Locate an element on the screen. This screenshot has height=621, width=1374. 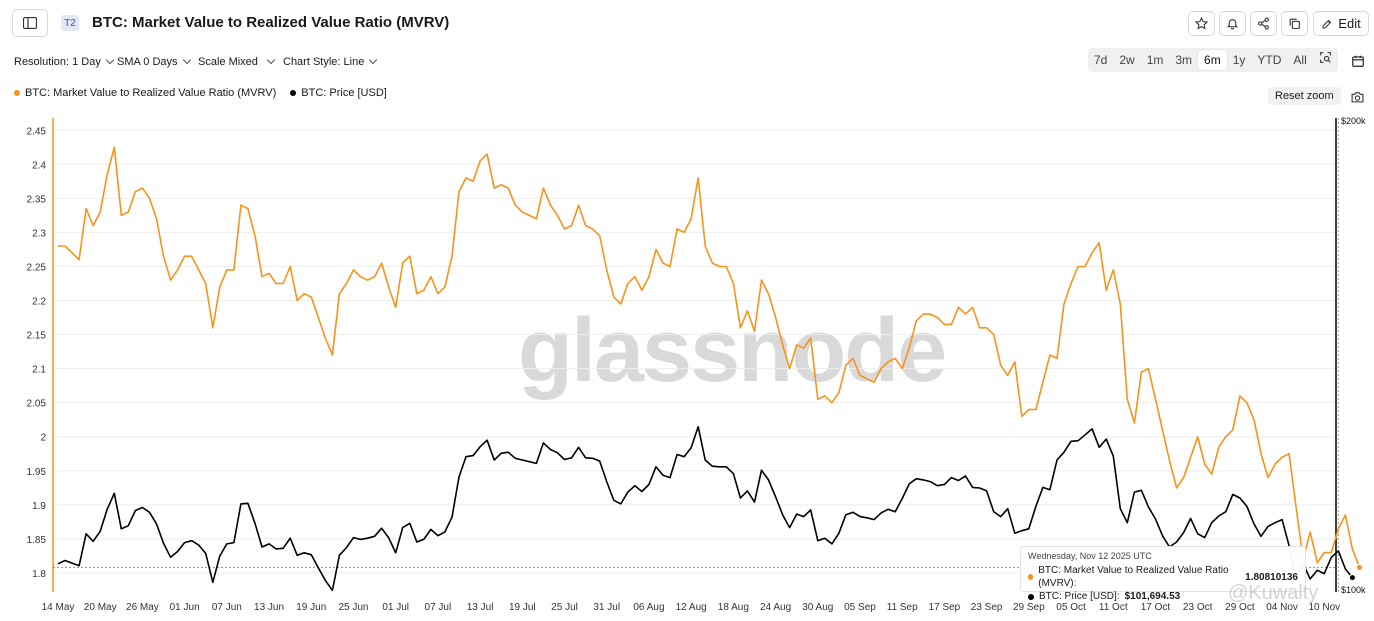
range-1y: 1y is located at coordinates (1239, 60).